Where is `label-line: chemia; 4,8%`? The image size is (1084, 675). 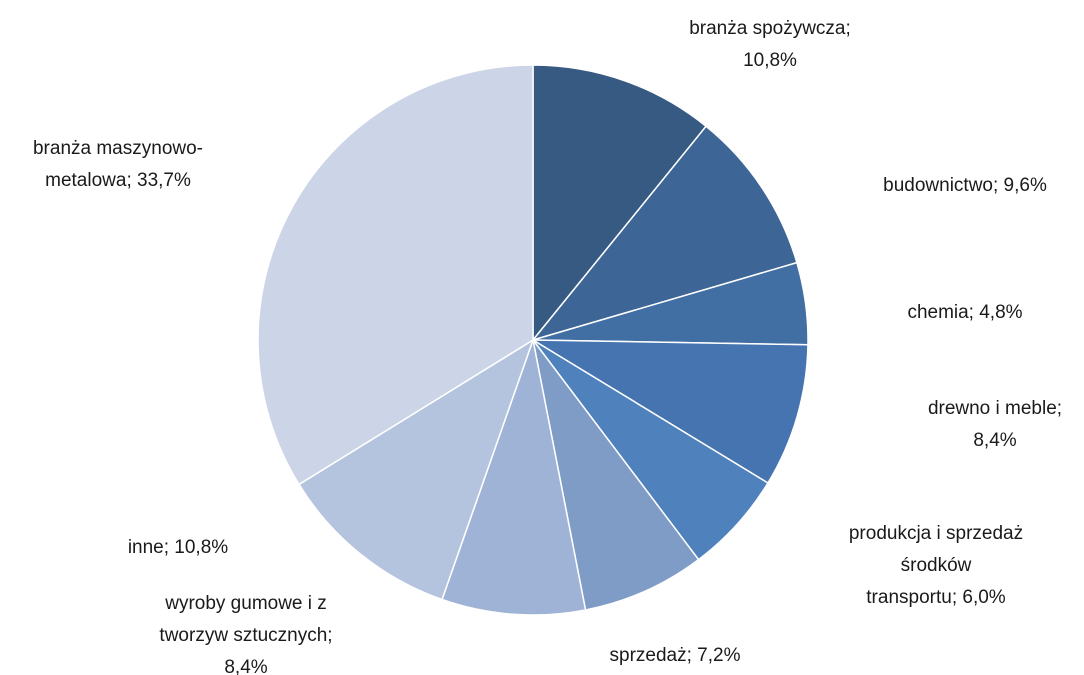
label-line: chemia; 4,8% is located at coordinates (964, 312).